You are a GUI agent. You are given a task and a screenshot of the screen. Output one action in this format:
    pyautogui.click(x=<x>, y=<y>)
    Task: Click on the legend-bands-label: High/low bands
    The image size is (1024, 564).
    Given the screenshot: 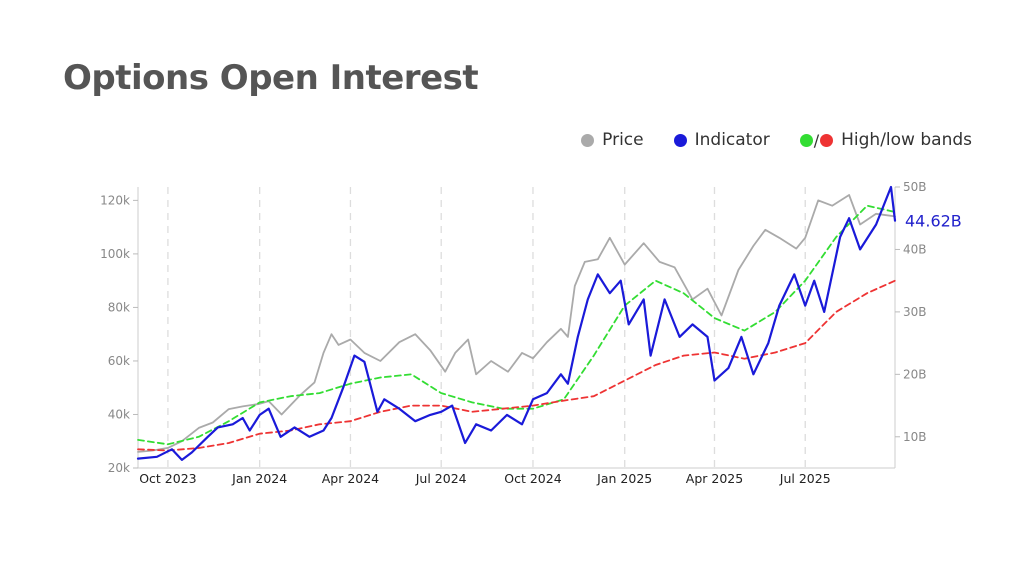 What is the action you would take?
    pyautogui.click(x=906, y=140)
    